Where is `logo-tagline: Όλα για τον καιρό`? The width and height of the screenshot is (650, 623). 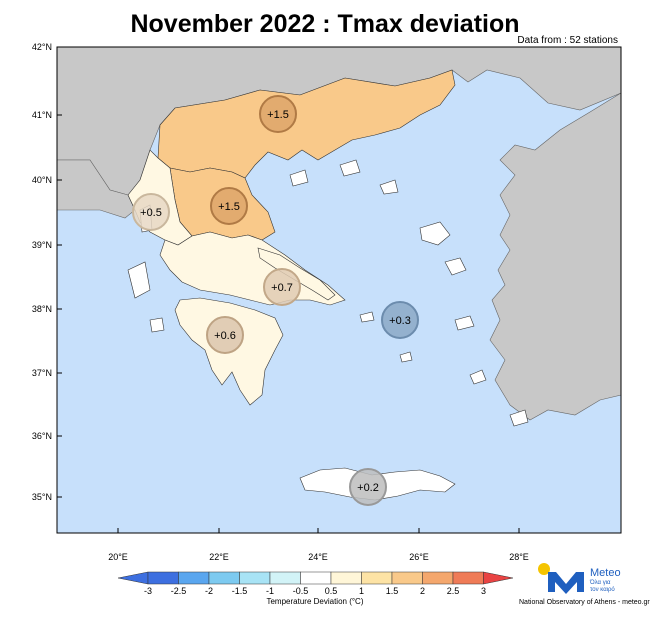
logo-tagline: Όλα για τον καιρό is located at coordinates (602, 587).